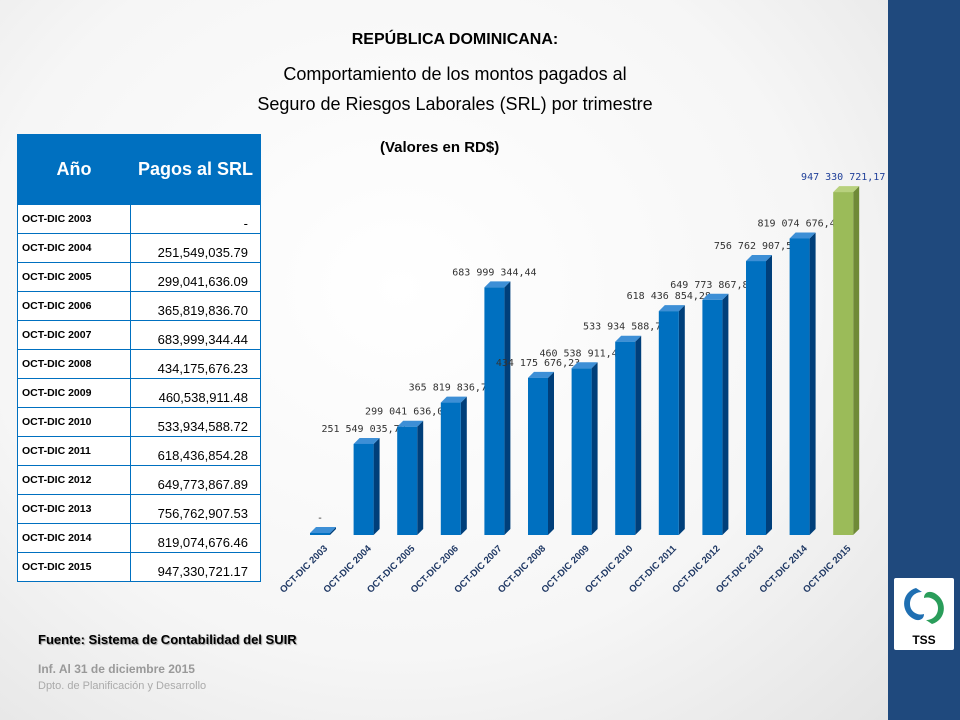 This screenshot has height=720, width=960. I want to click on data-label: 756 762 907,53, so click(756, 246).